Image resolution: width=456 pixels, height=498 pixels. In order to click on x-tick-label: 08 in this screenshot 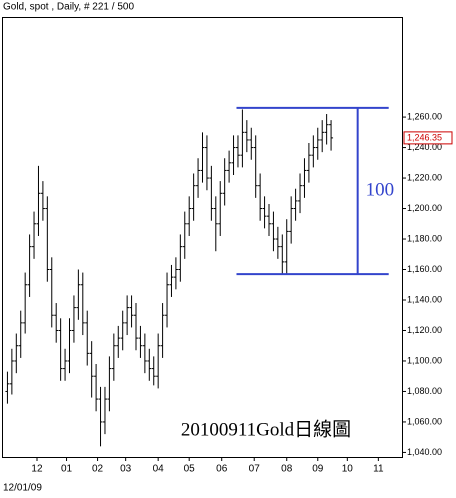, I will do `click(287, 469)`.